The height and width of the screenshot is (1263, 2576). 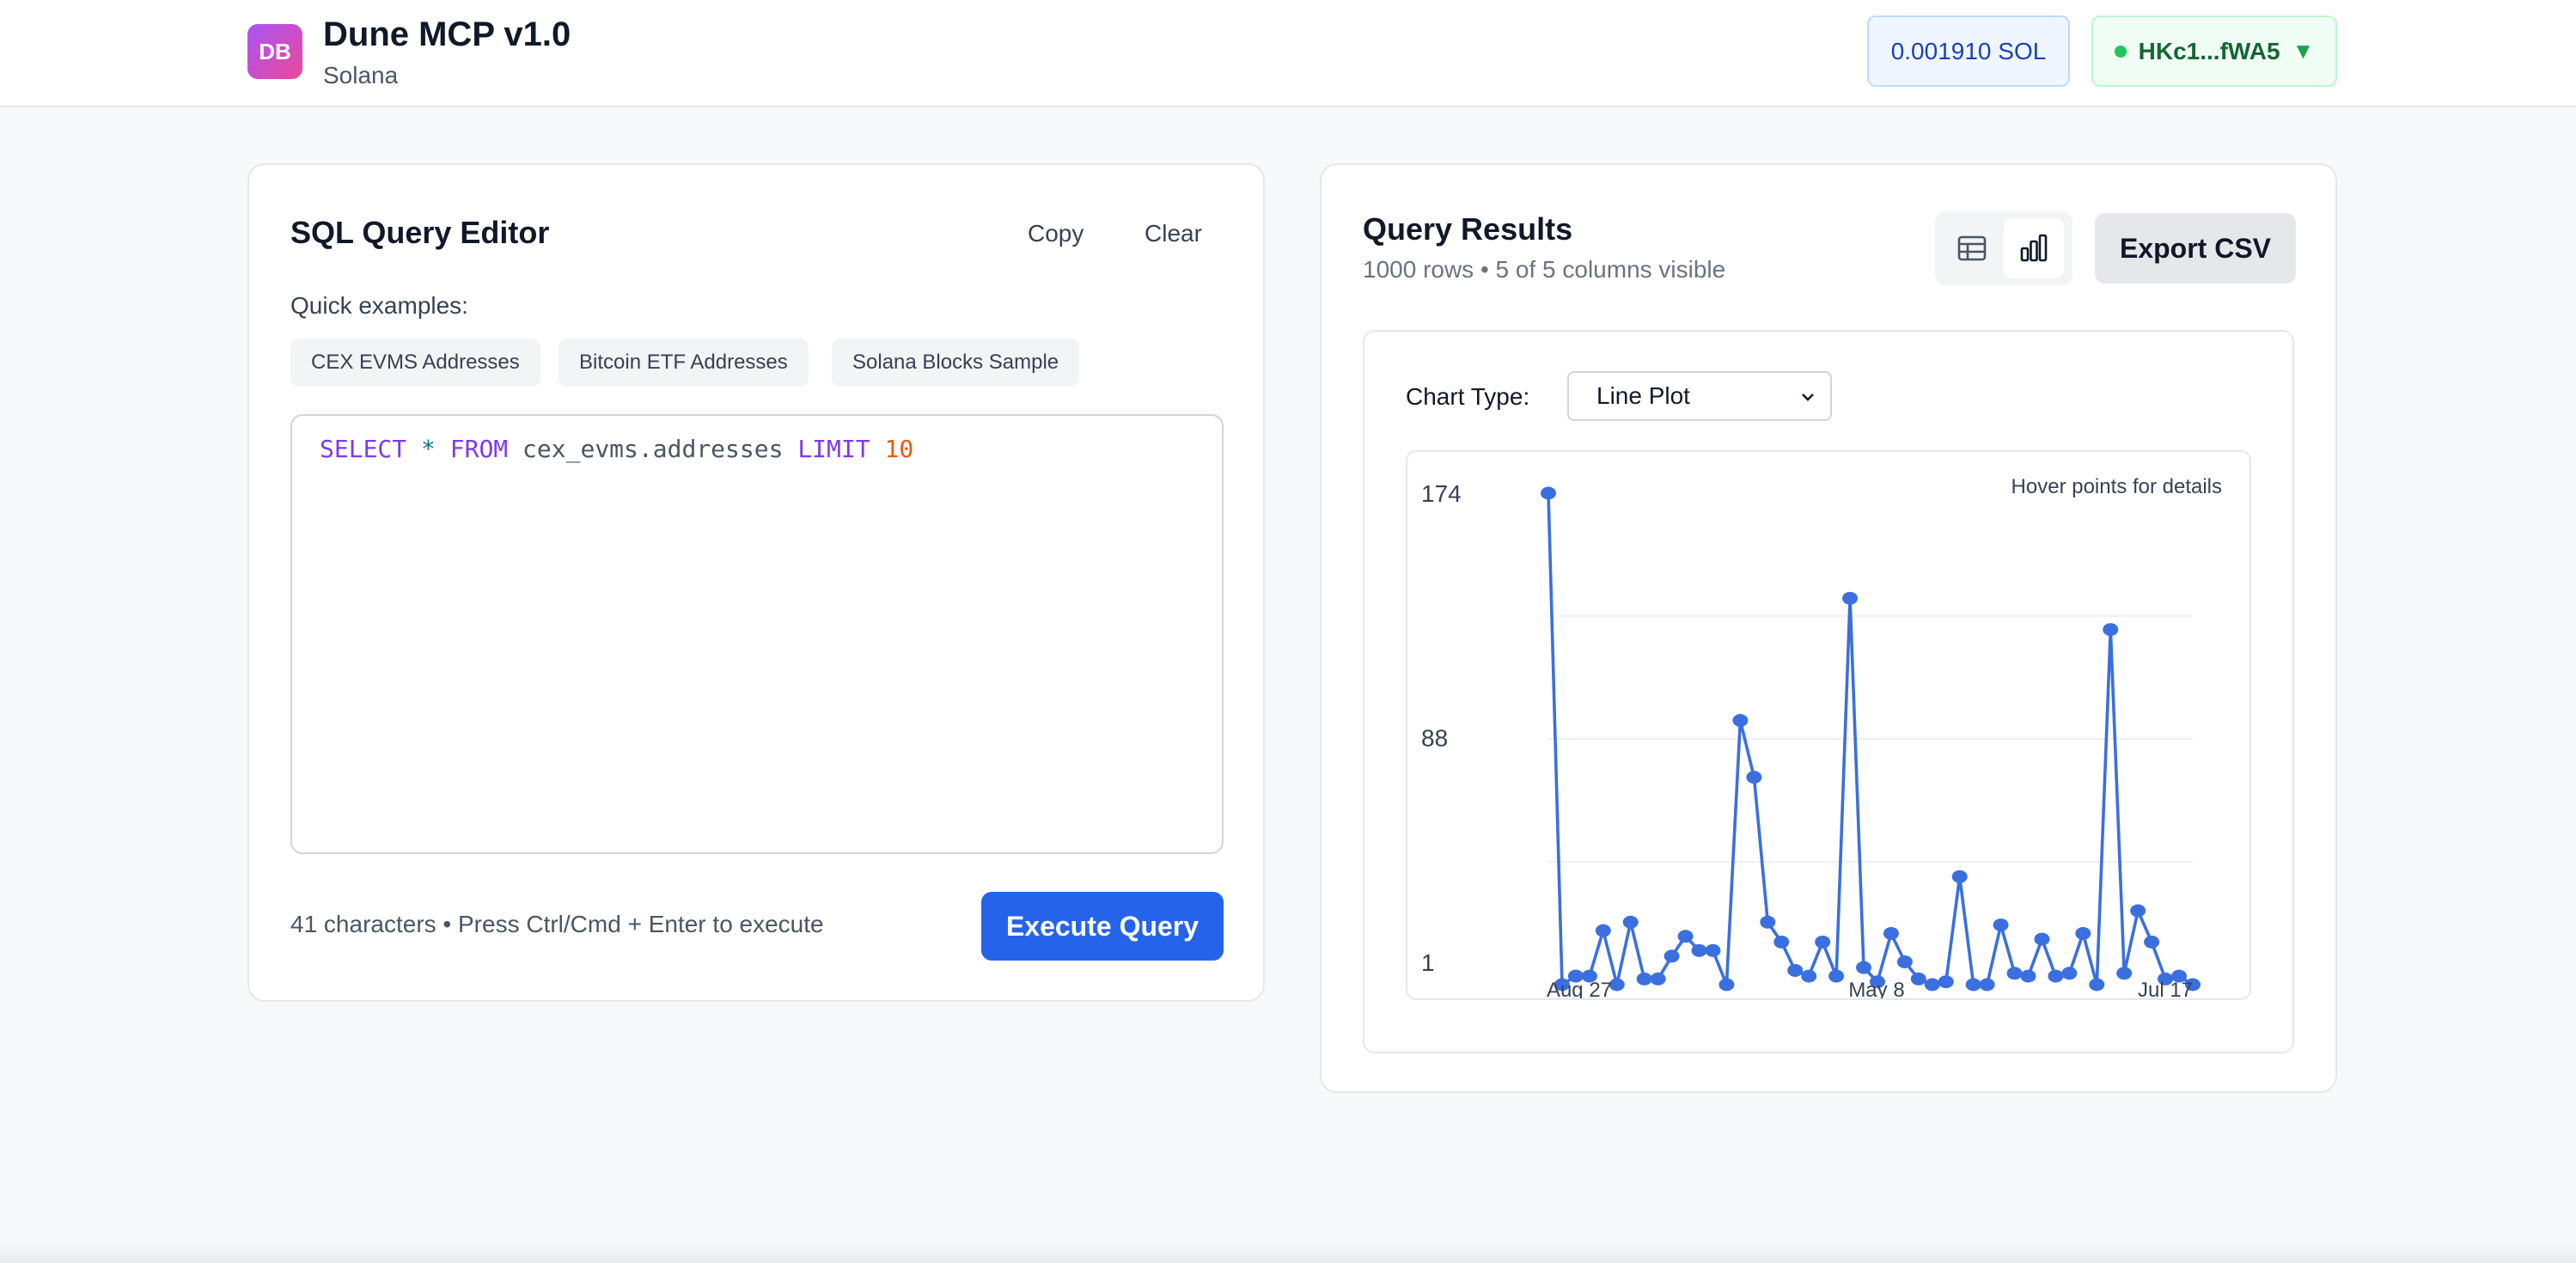 I want to click on quick-examples-label: Quick examples:, so click(x=379, y=305).